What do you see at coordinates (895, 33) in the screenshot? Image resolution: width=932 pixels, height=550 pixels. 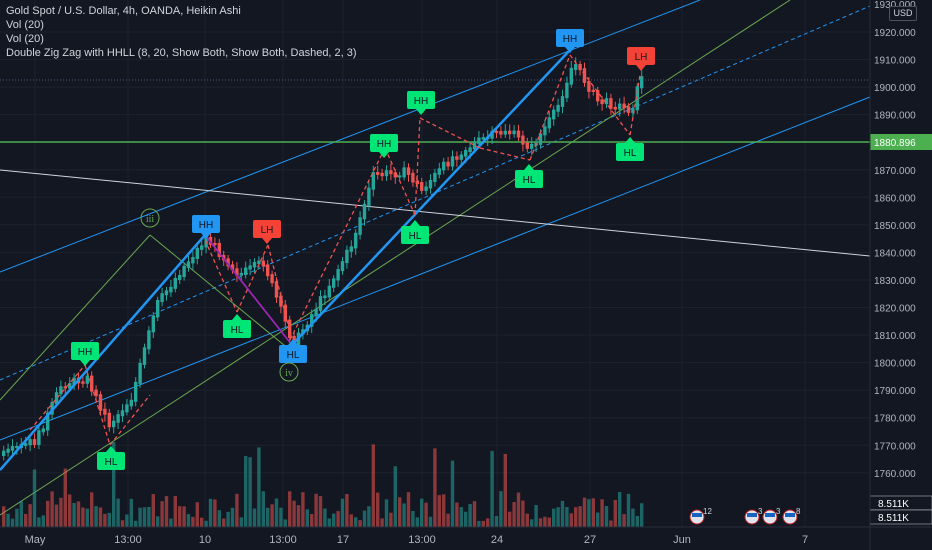 I see `price-tick-label: 1920.000` at bounding box center [895, 33].